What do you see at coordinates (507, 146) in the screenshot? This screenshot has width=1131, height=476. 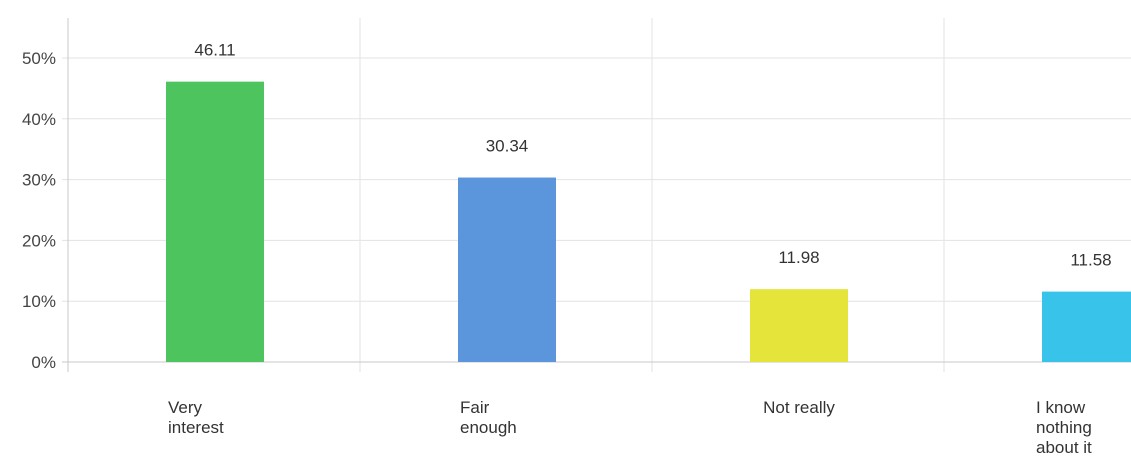 I see `bar-value-label: 30.34` at bounding box center [507, 146].